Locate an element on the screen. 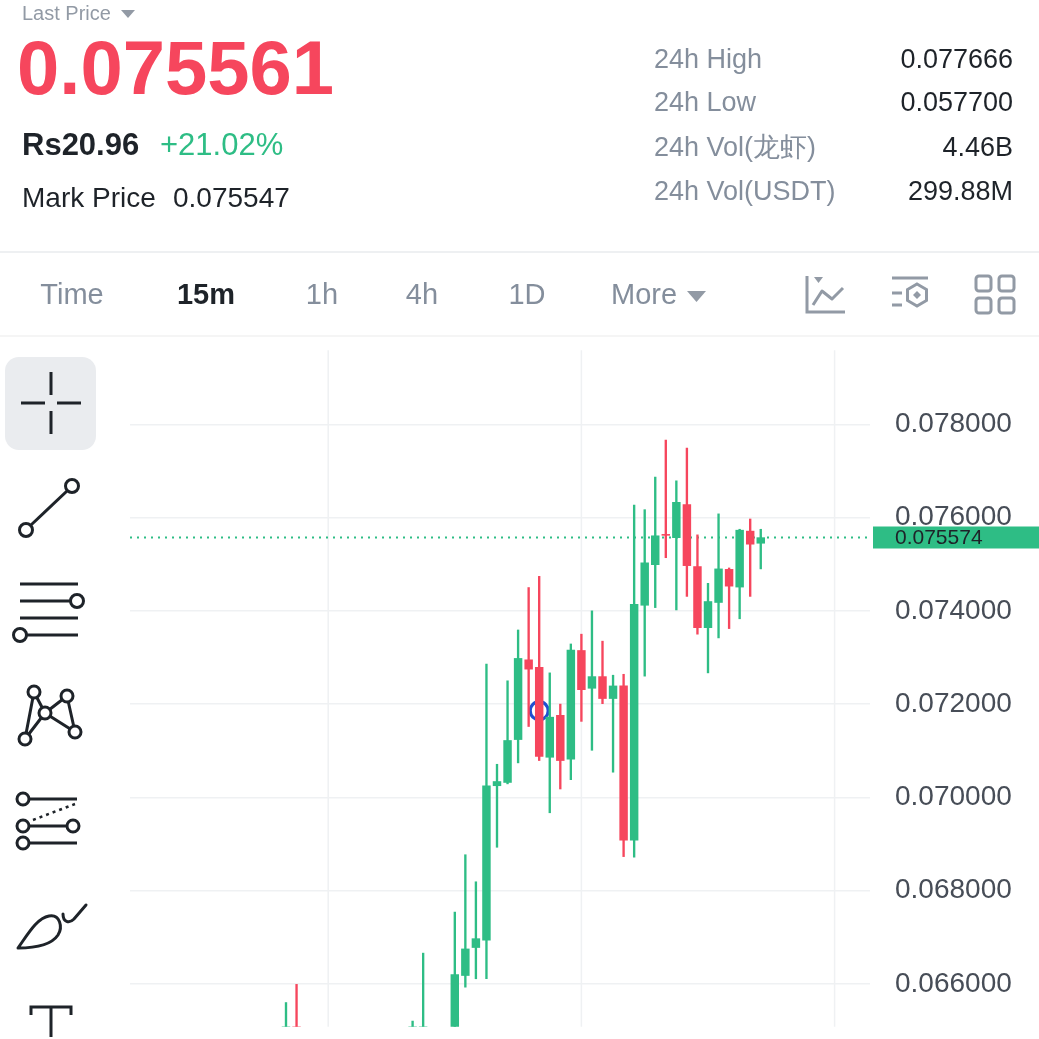 Image resolution: width=1039 pixels, height=1039 pixels. y-tick-label: 0.068000 is located at coordinates (953, 889).